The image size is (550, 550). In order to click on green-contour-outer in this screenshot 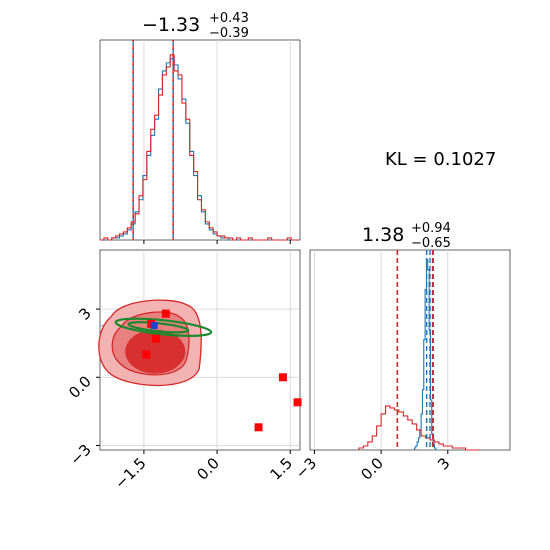, I will do `click(163, 327)`.